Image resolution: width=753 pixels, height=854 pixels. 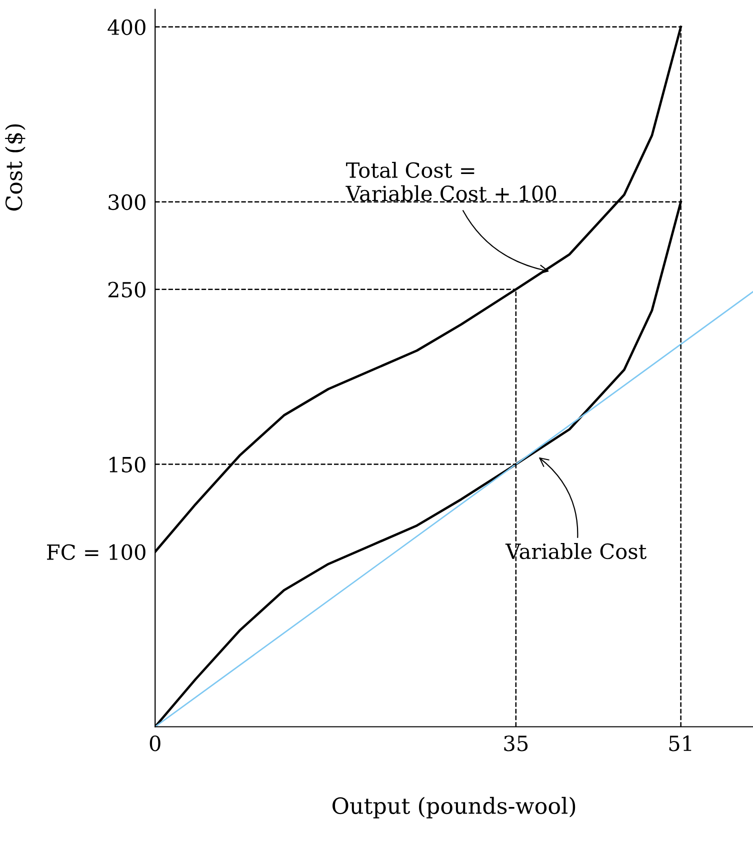 What do you see at coordinates (576, 551) in the screenshot?
I see `annotation: Variable Cost` at bounding box center [576, 551].